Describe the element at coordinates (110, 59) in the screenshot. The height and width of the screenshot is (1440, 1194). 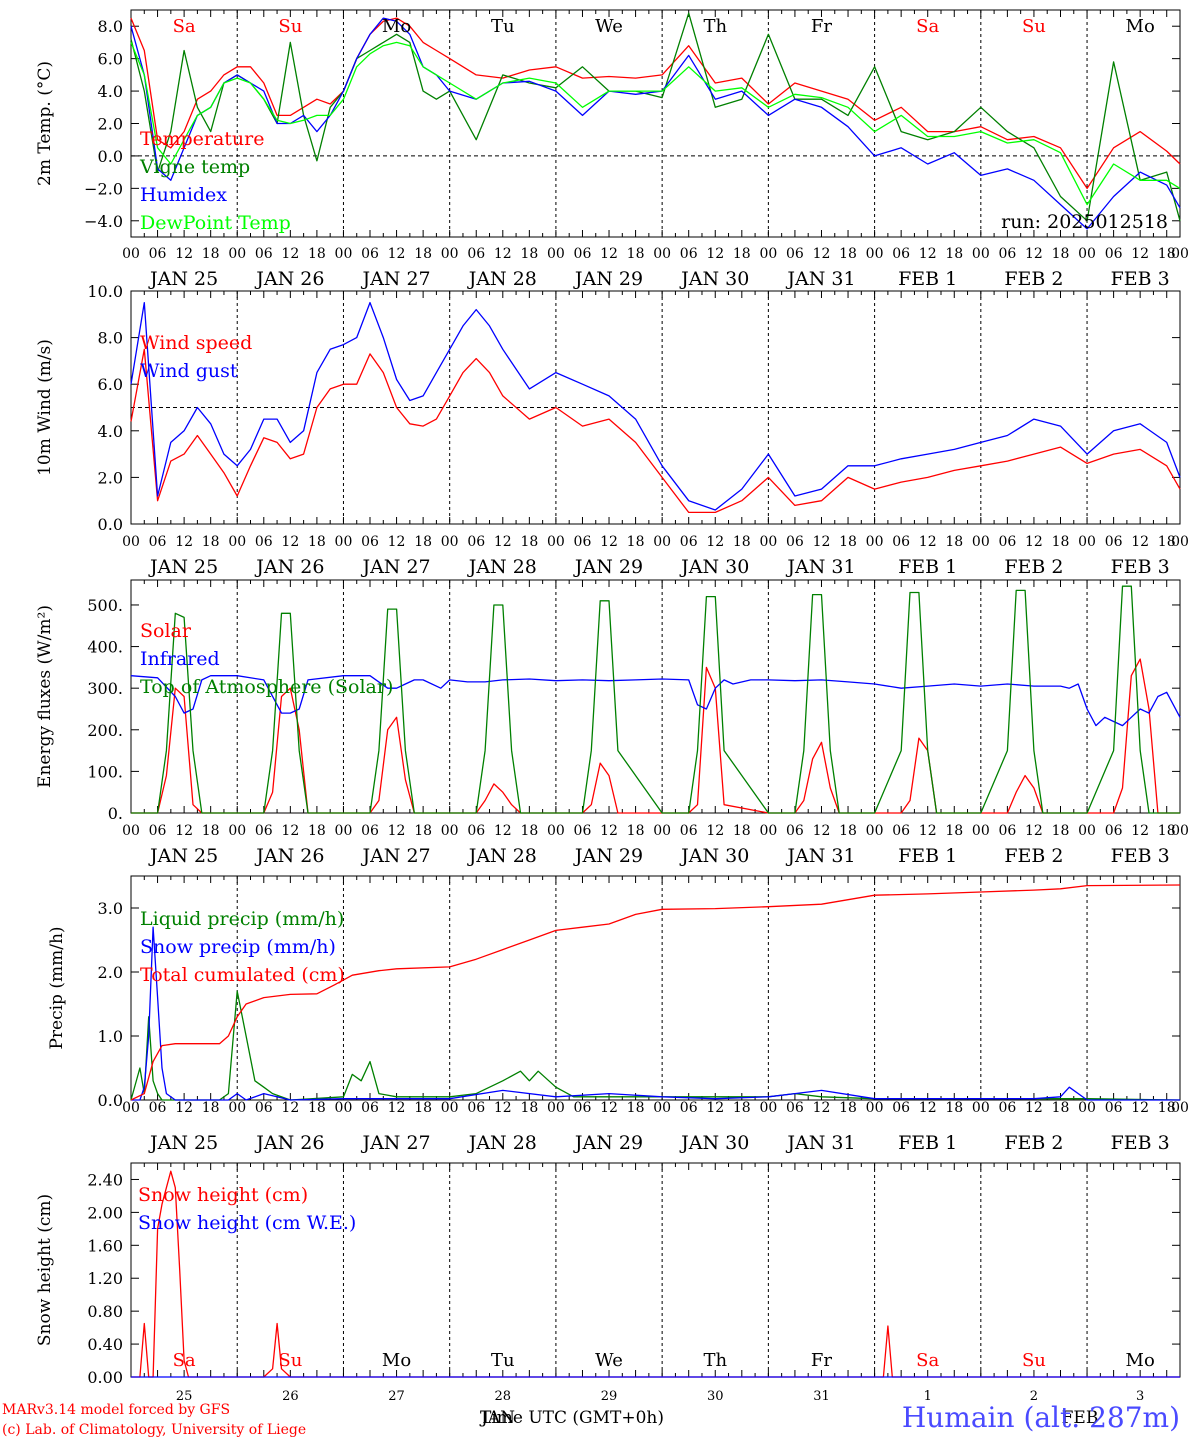
I see `y-tick-label: 6.0` at that location.